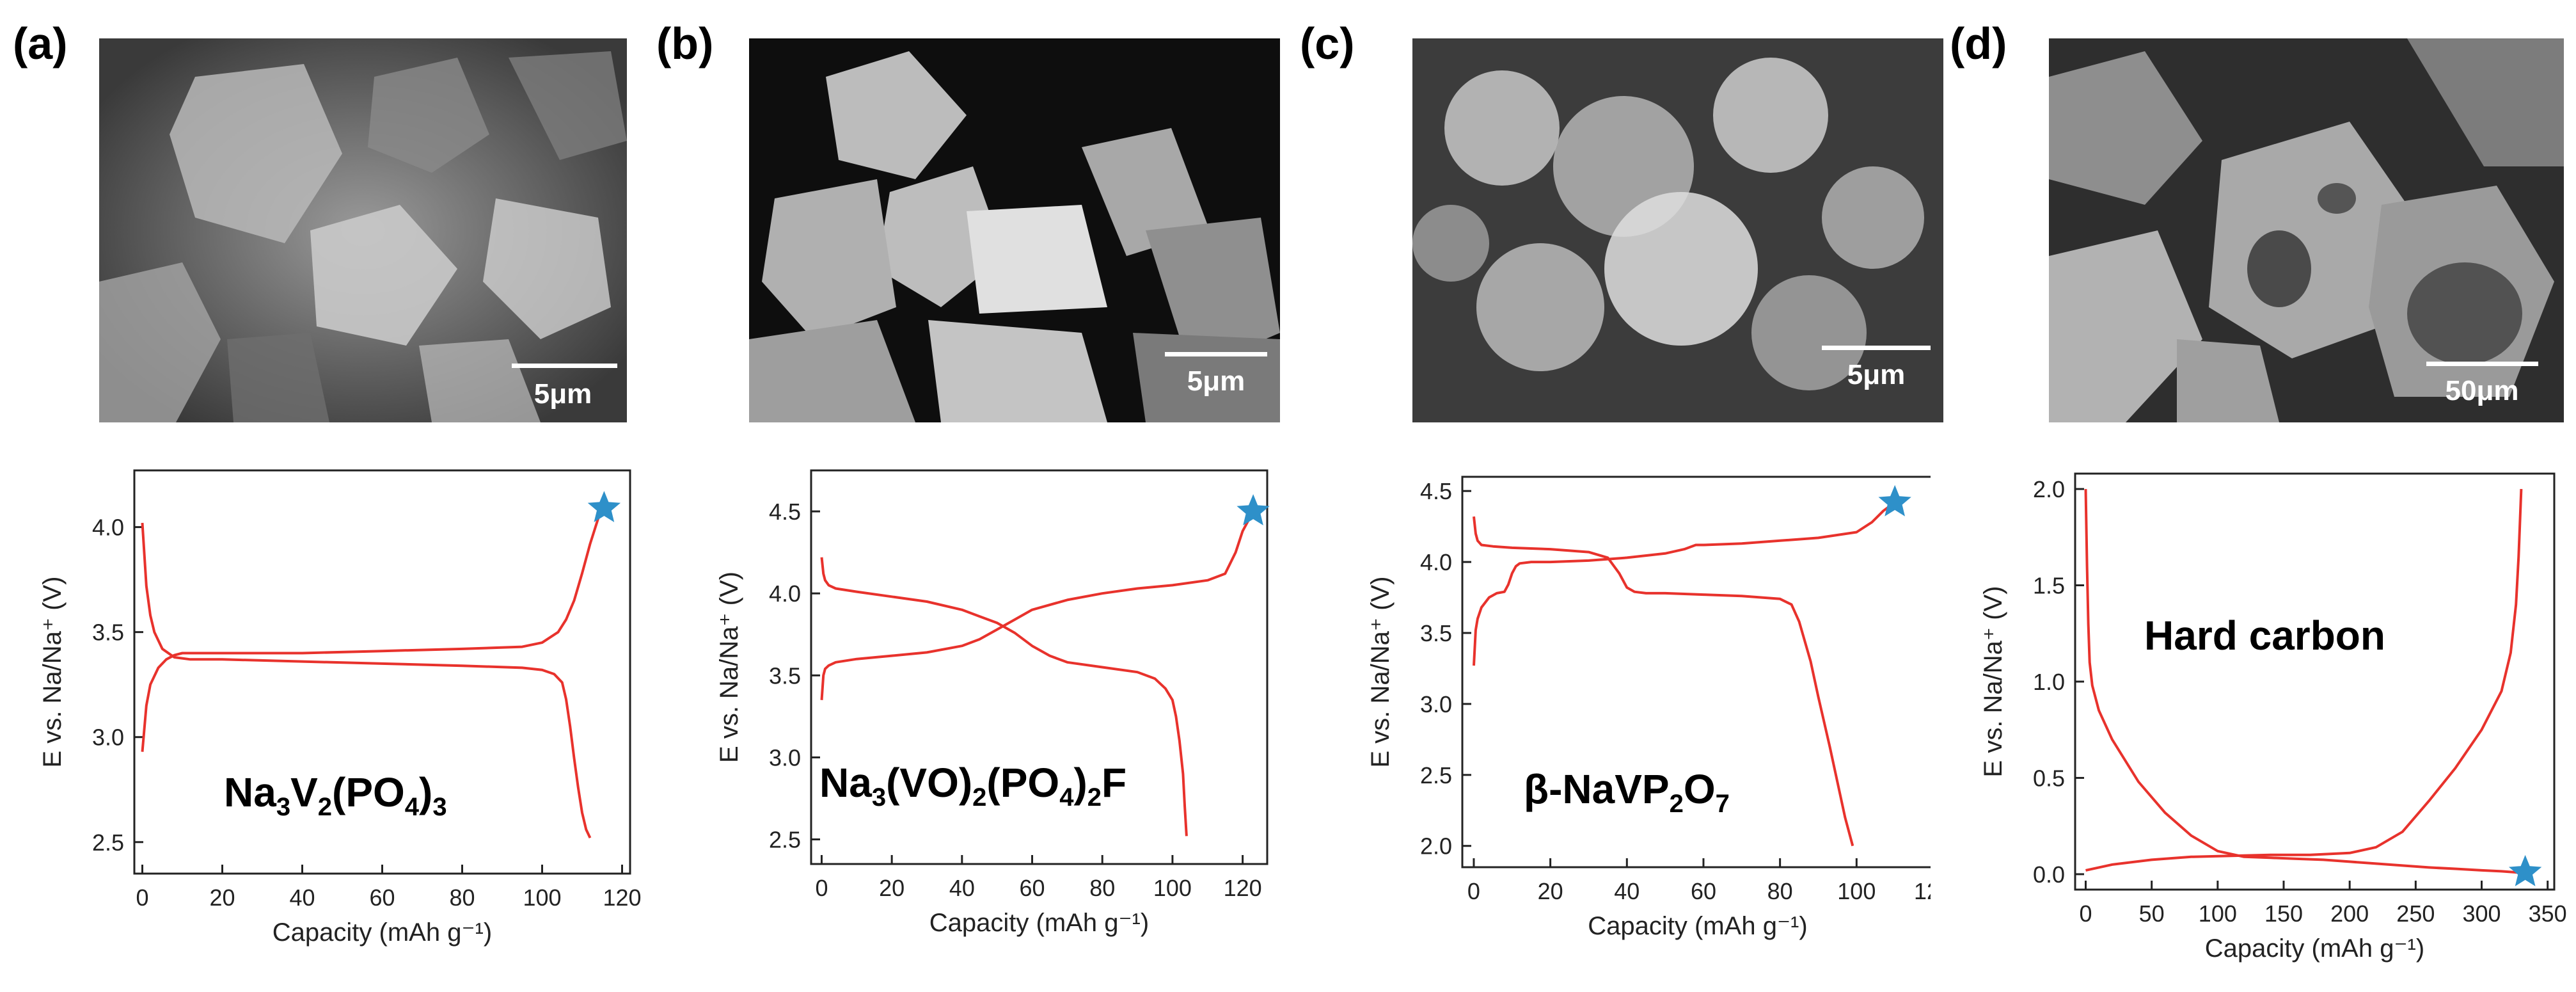  I want to click on x-tick-label: 250, so click(2415, 913).